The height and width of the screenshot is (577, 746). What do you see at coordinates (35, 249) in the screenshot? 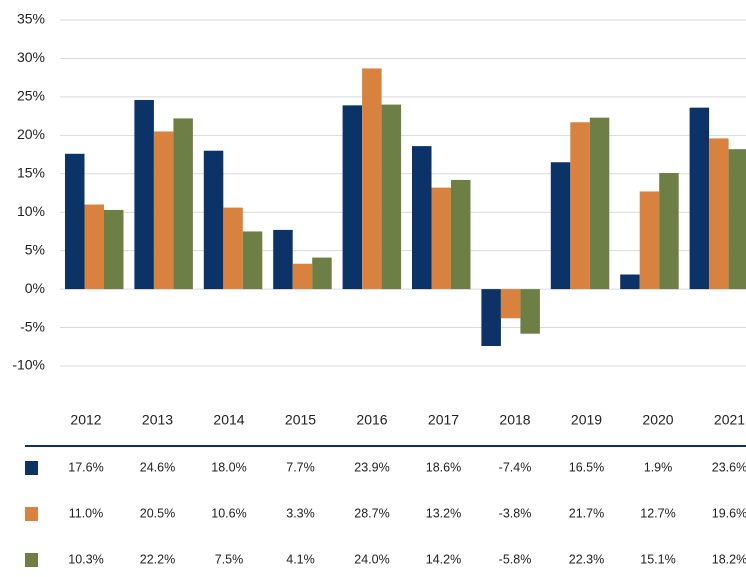
I see `y-tick-label: 5%` at bounding box center [35, 249].